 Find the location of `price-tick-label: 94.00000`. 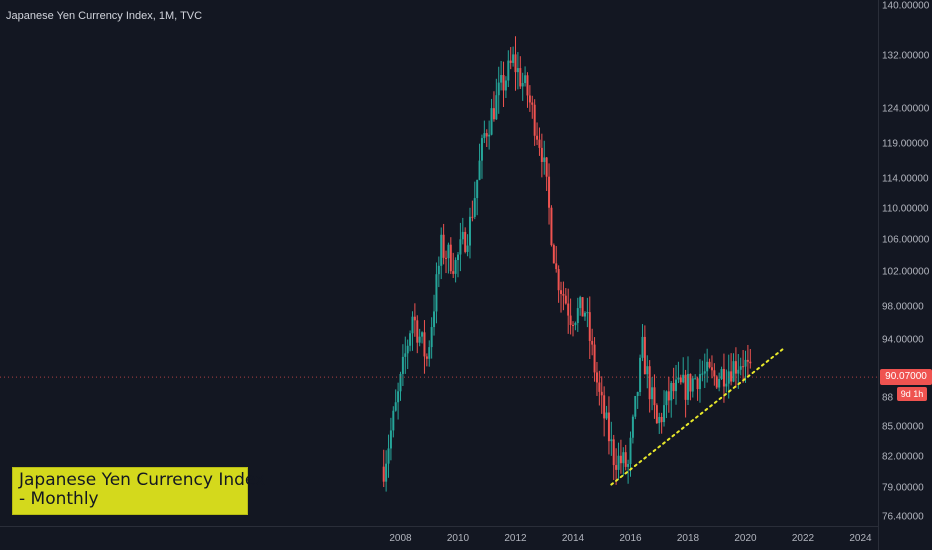

price-tick-label: 94.00000 is located at coordinates (903, 340).